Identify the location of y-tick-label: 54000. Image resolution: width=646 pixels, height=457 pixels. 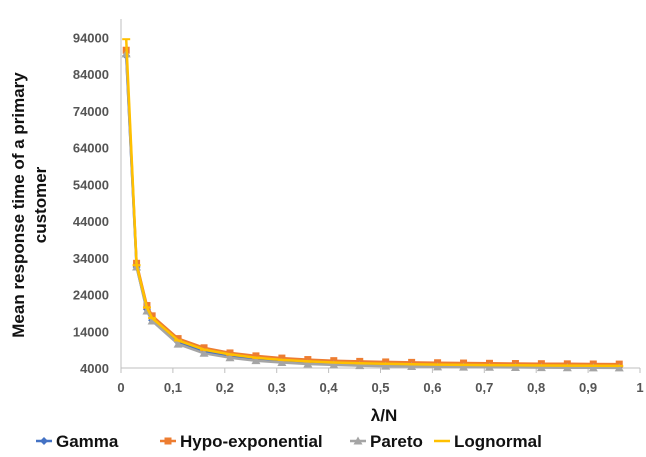
(91, 184).